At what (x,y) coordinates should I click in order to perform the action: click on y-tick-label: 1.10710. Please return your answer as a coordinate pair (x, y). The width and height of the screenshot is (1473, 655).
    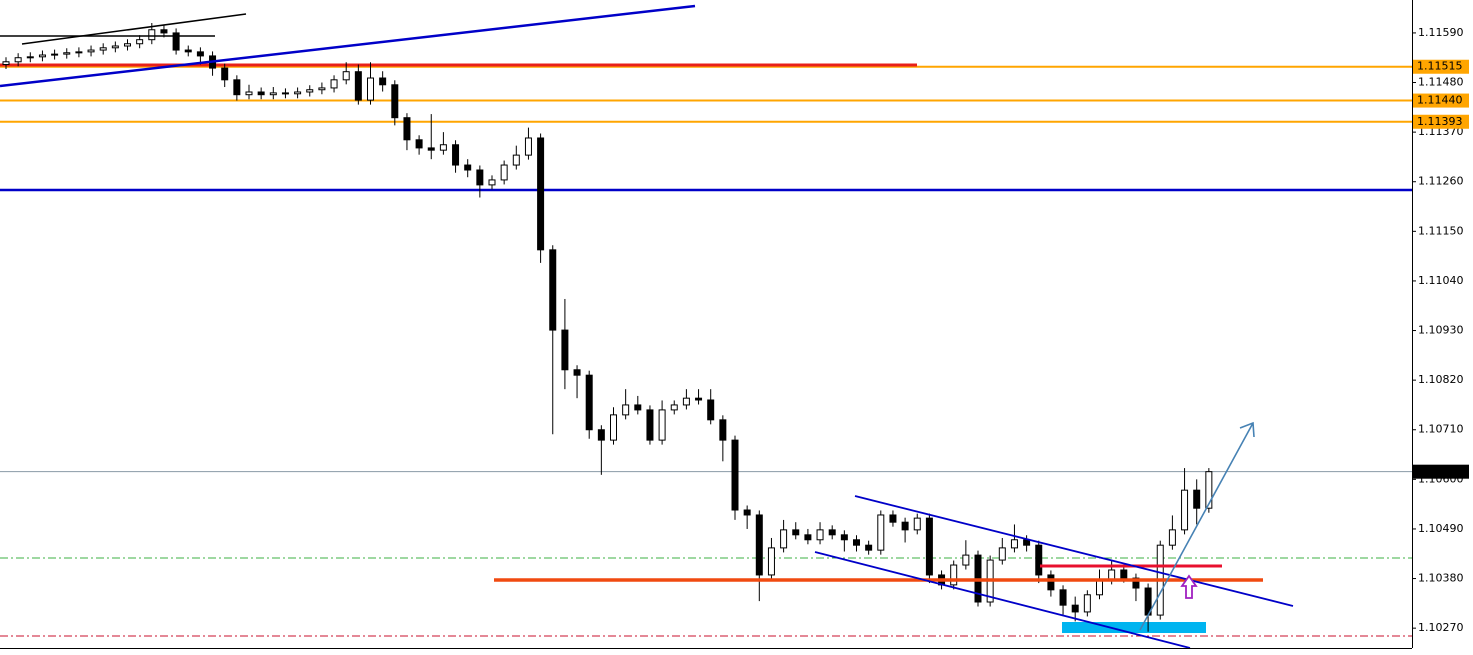
    Looking at the image, I should click on (1441, 429).